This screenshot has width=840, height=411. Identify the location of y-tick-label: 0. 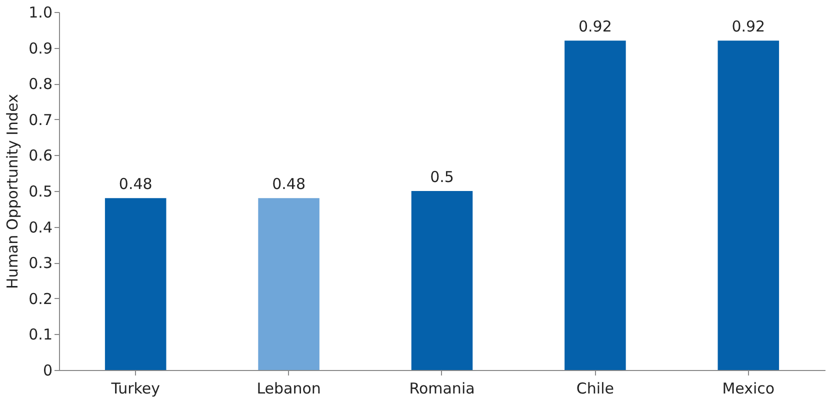
(47, 371).